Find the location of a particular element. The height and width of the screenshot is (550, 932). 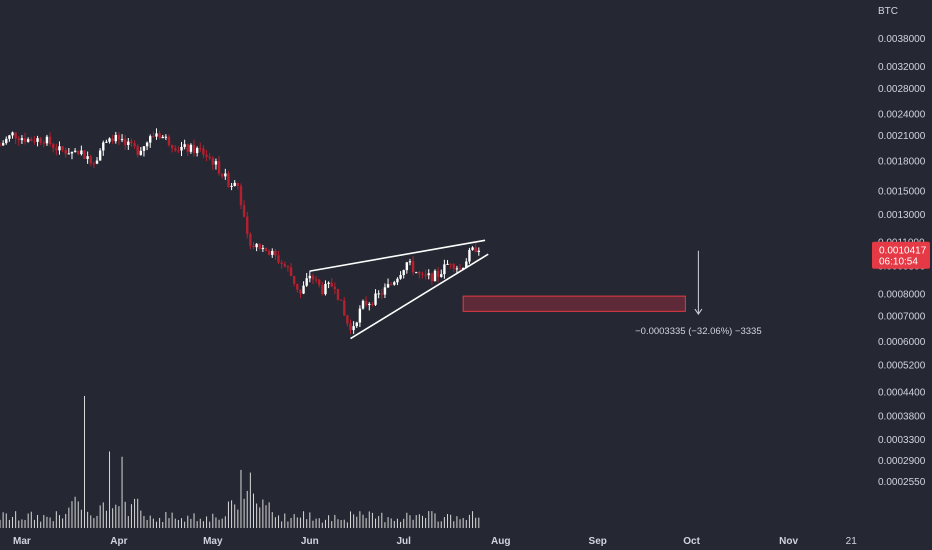

price-range-measure: −0.0003335 (−32.06%) −3335 is located at coordinates (698, 293).